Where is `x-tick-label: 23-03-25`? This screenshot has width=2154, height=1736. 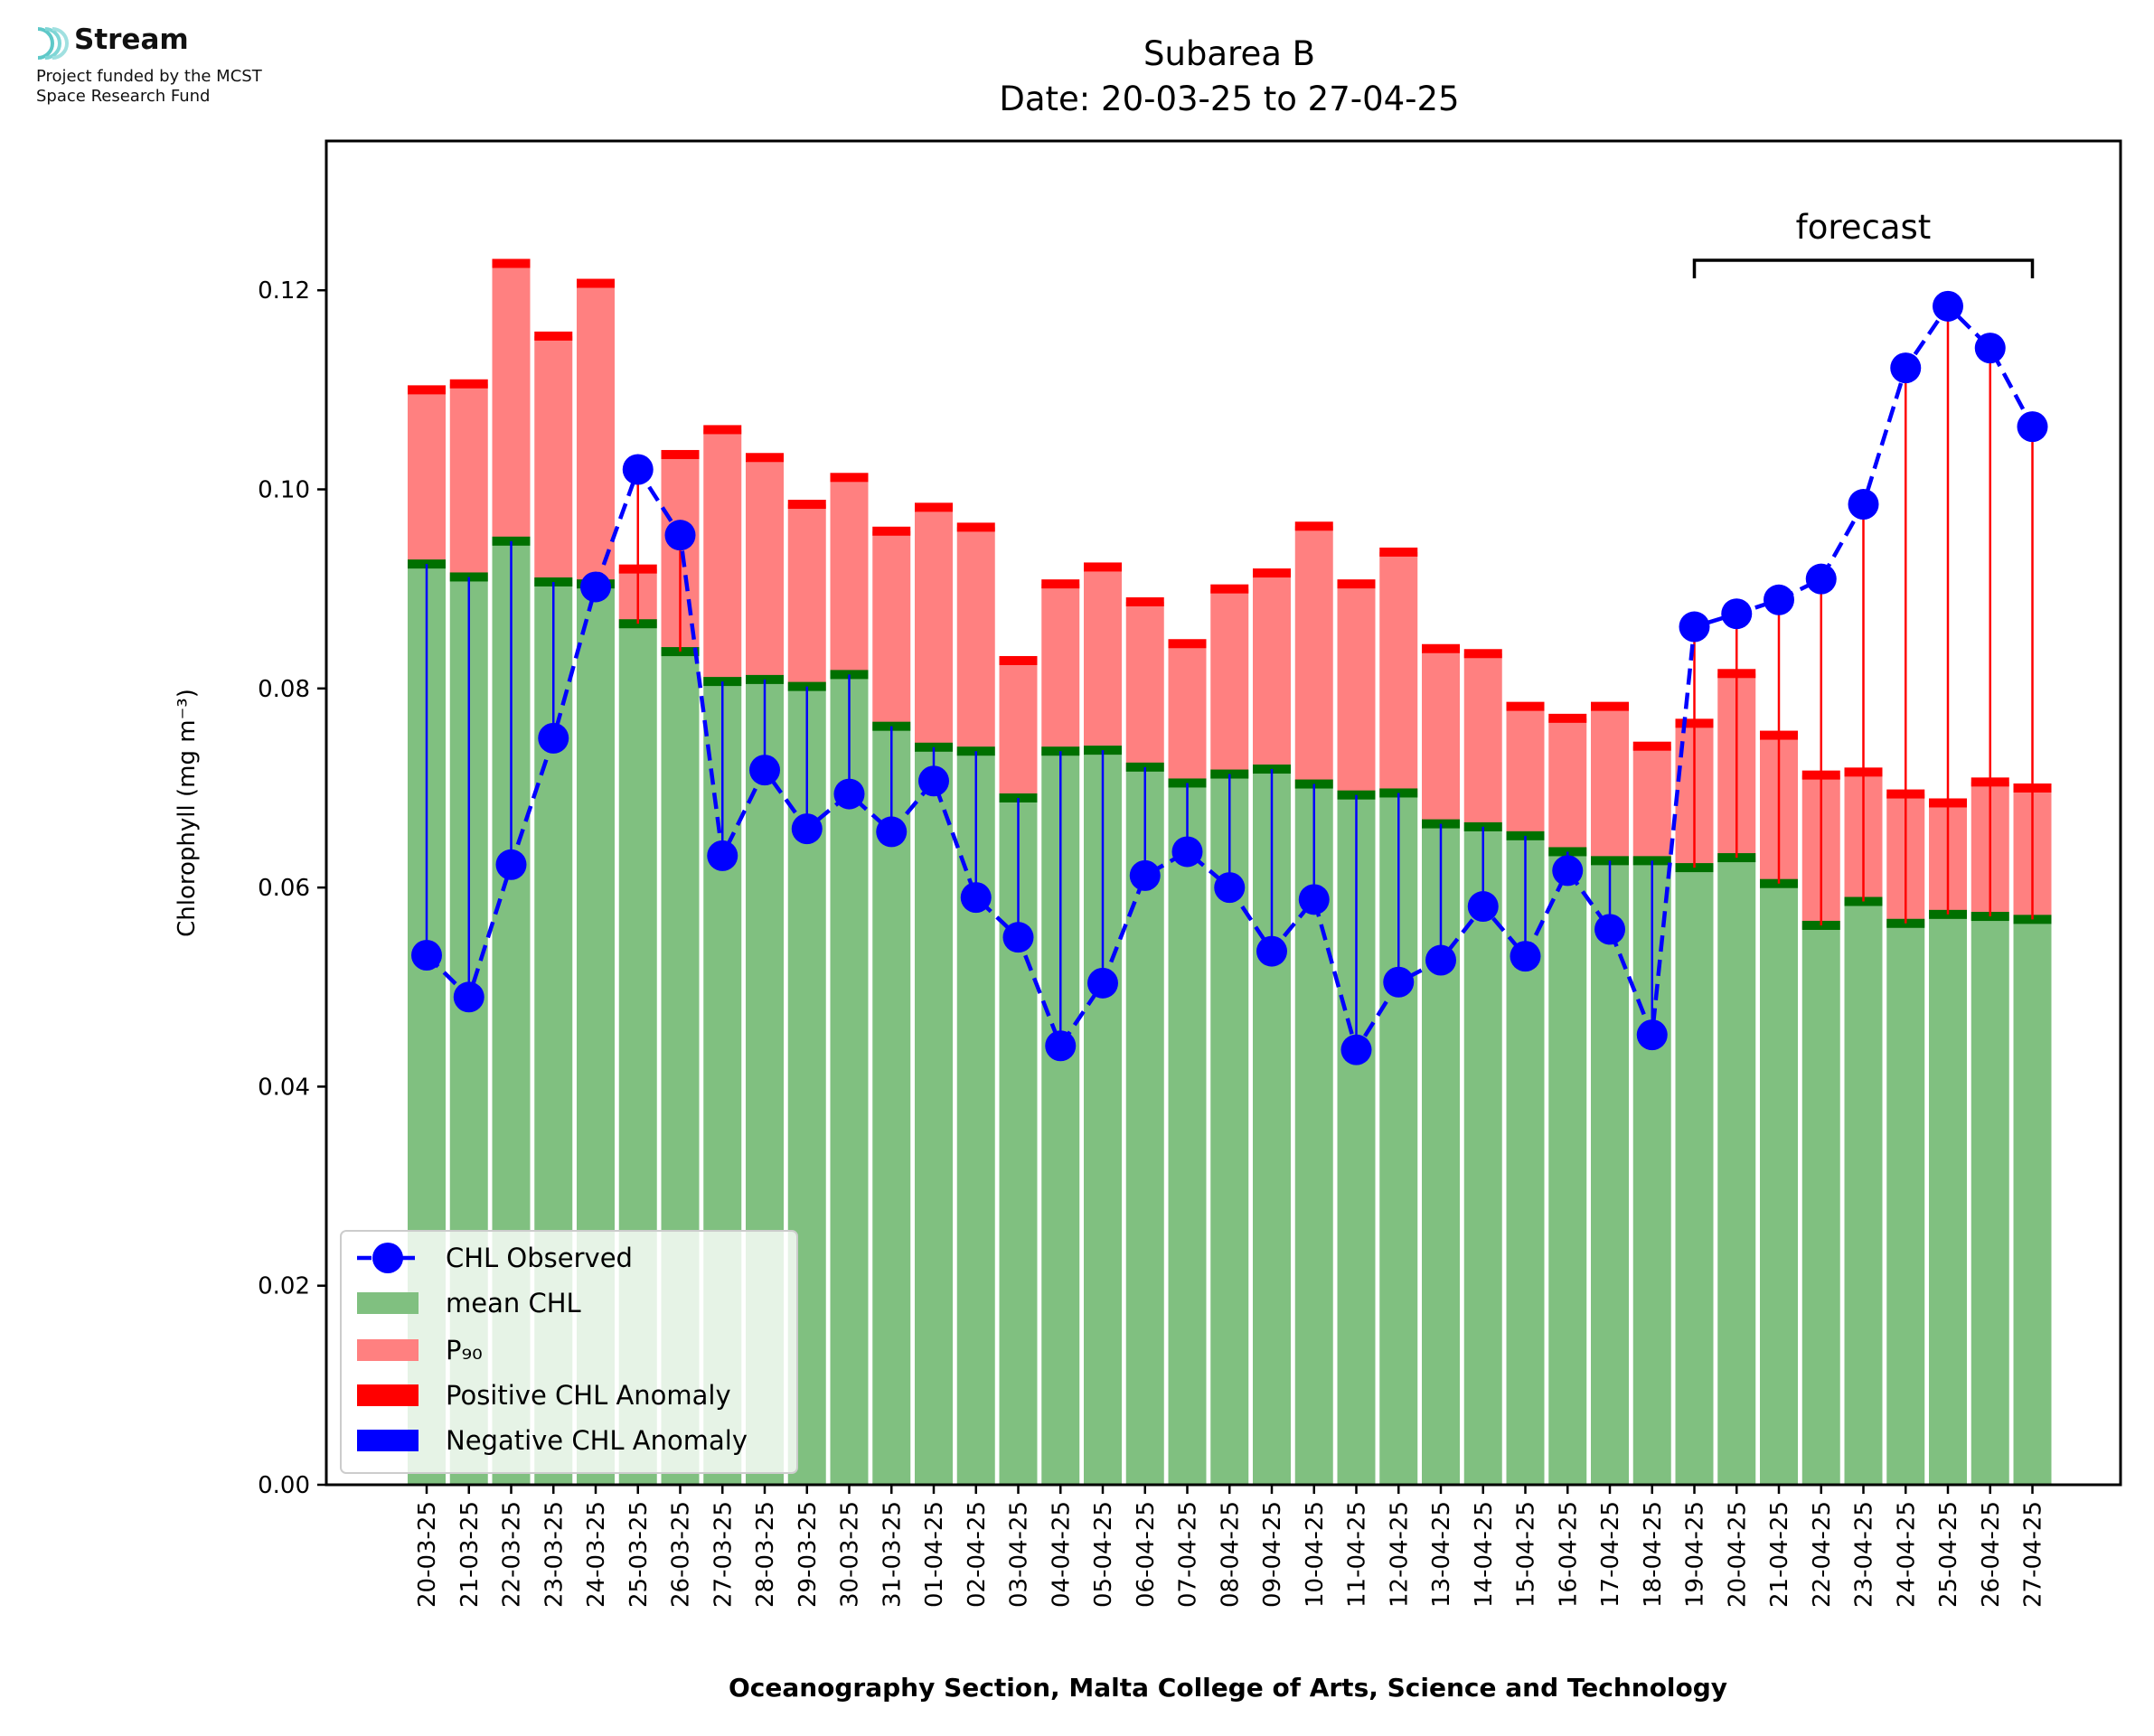 x-tick-label: 23-03-25 is located at coordinates (554, 1554).